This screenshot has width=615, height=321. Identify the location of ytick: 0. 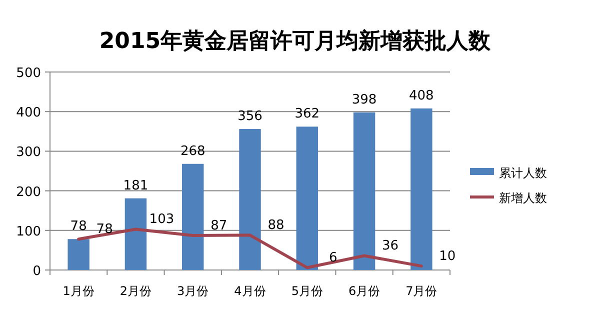
(36, 271).